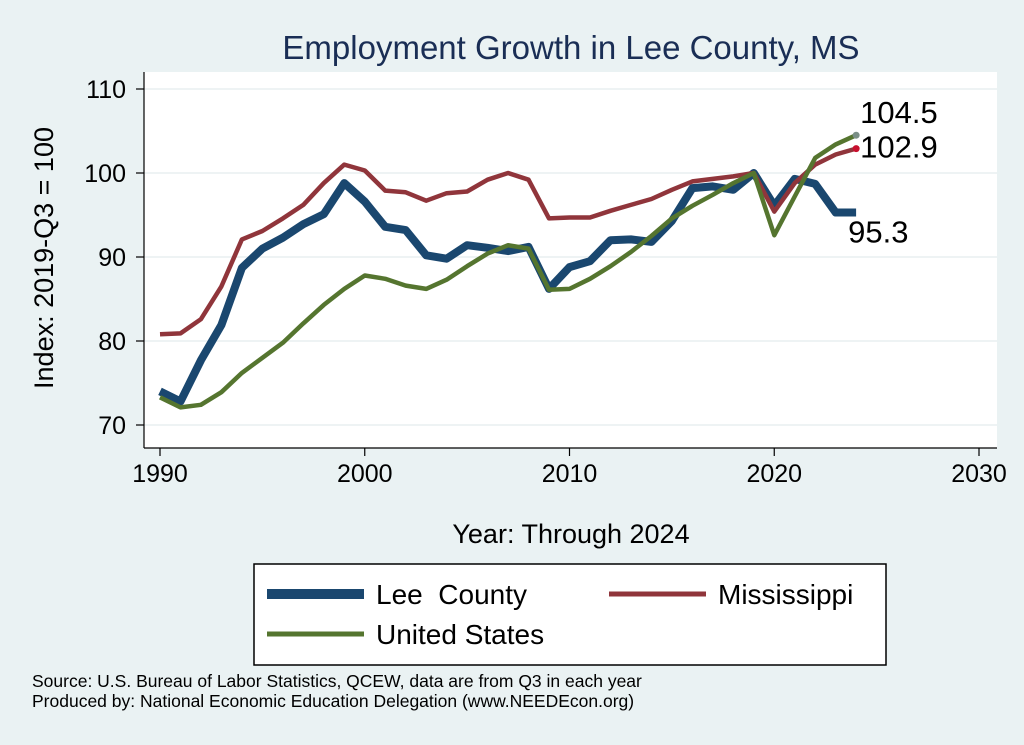 This screenshot has height=745, width=1024. What do you see at coordinates (856, 149) in the screenshot?
I see `end-marker-mississippi` at bounding box center [856, 149].